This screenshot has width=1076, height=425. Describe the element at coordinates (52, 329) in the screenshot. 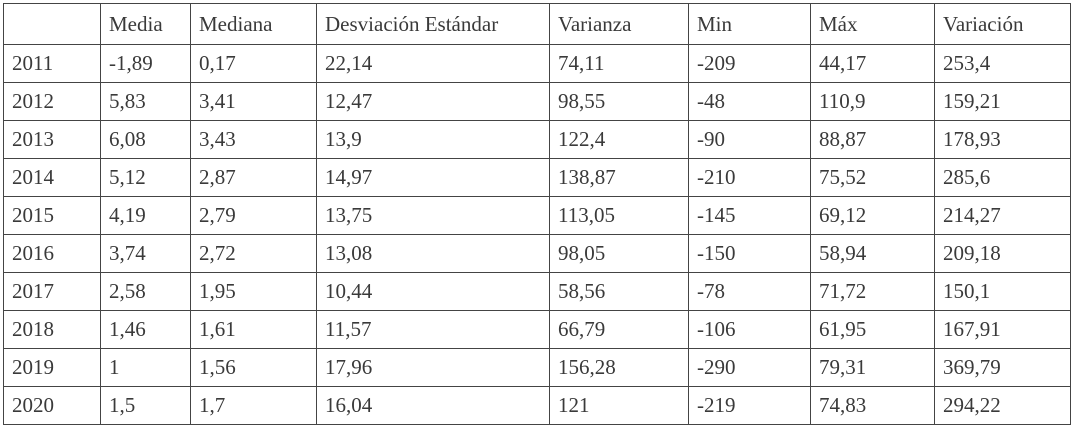

I see `year-cell: 2018` at that location.